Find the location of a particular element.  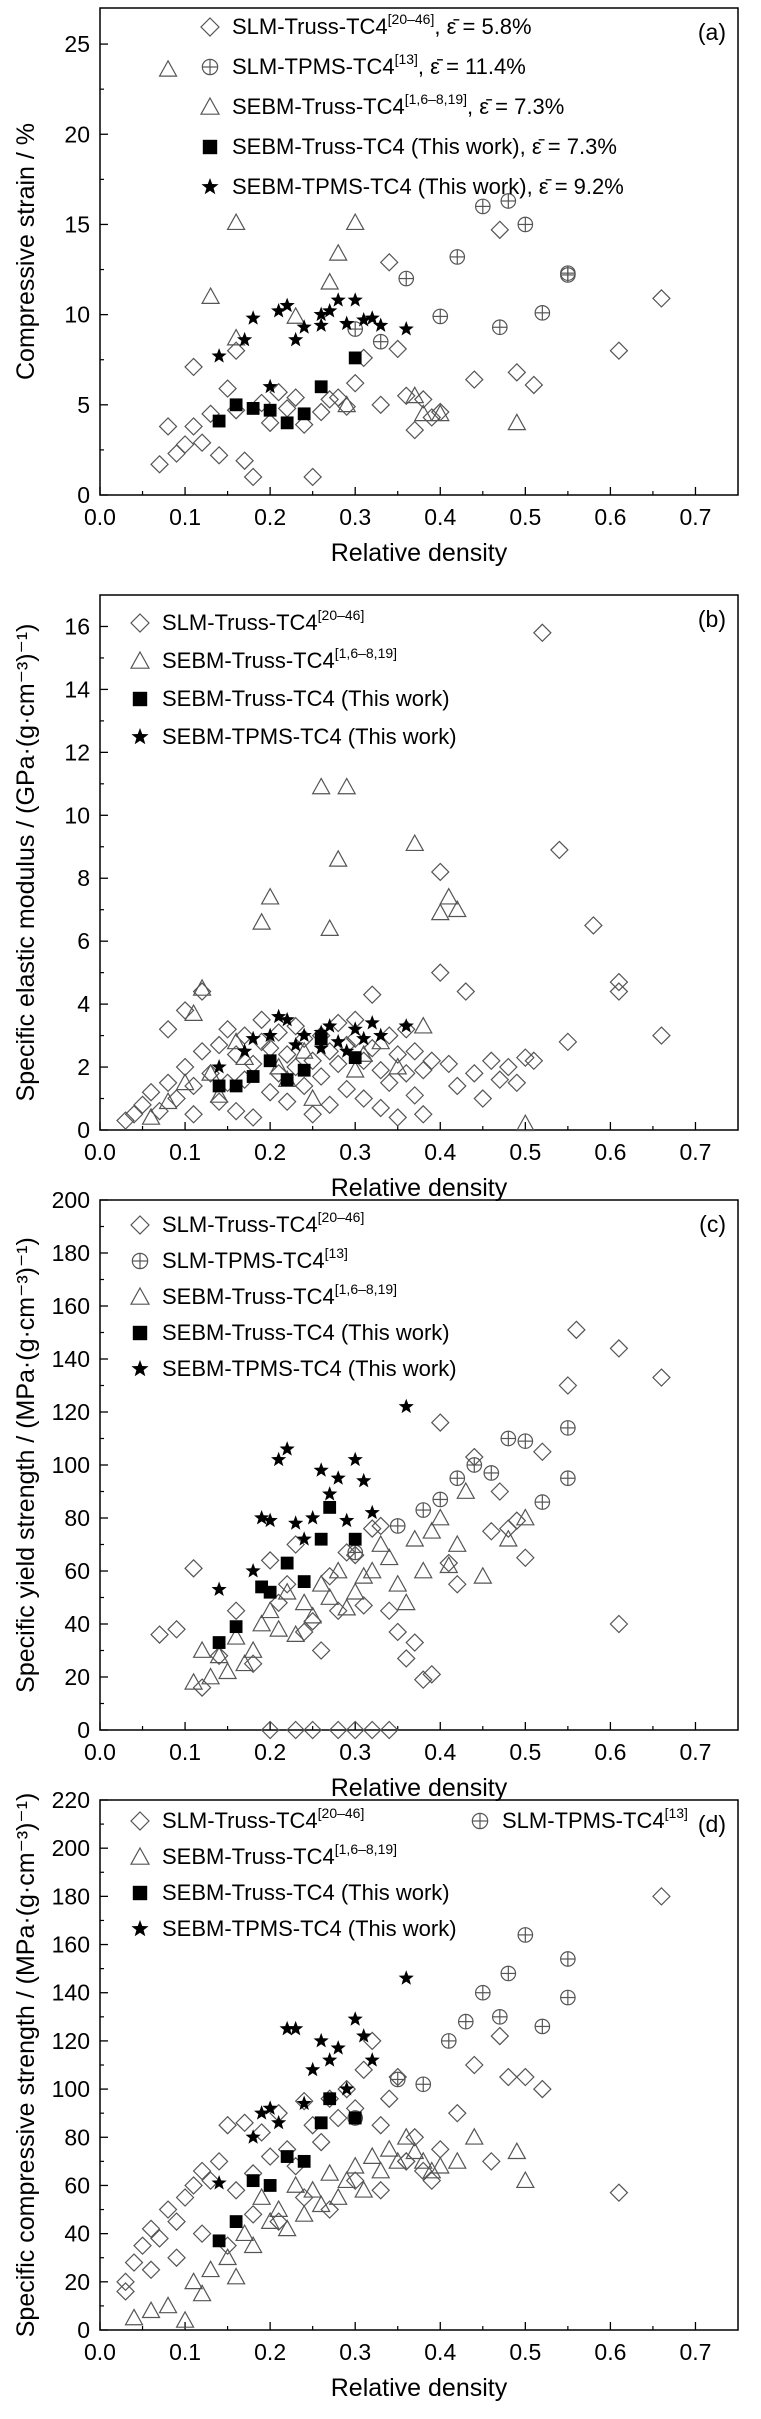

y-tick-label: 16 is located at coordinates (77, 626).